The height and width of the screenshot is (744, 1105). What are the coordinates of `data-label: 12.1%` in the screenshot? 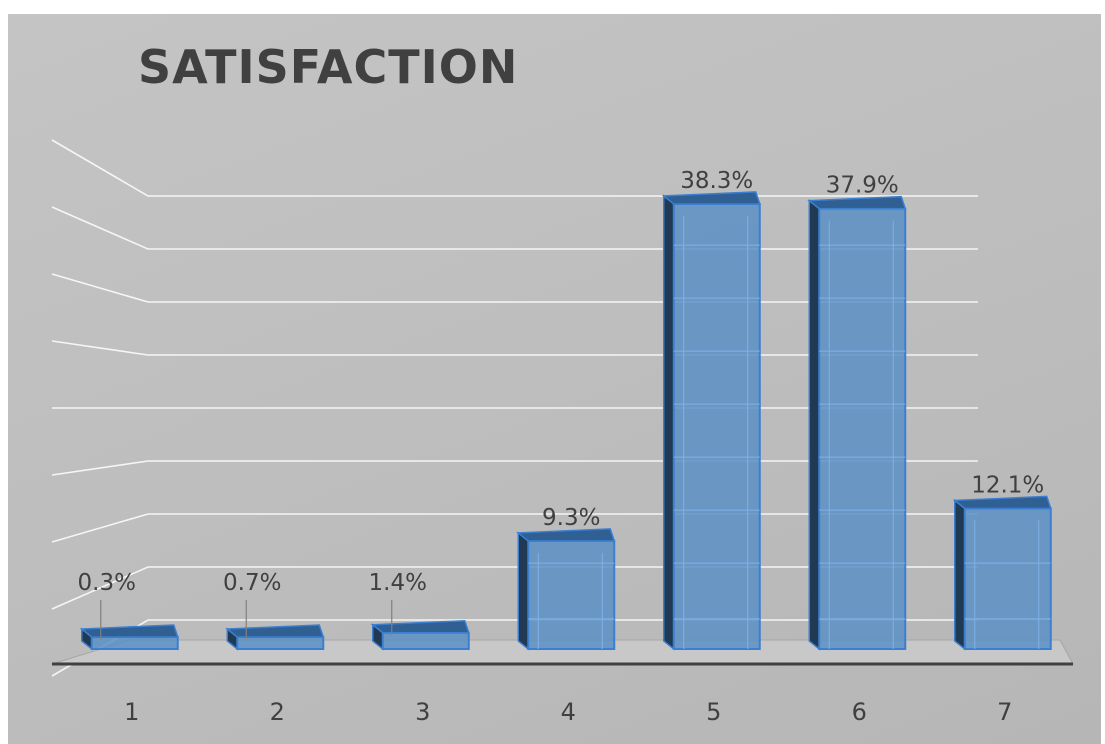 It's located at (1007, 485).